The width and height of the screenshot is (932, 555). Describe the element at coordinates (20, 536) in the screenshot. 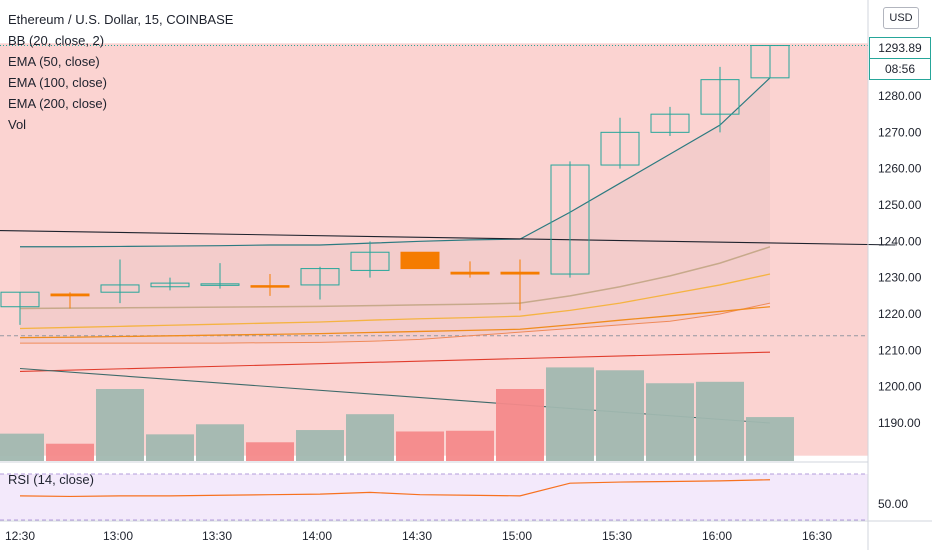

I see `time-tick-label: 12:30` at that location.